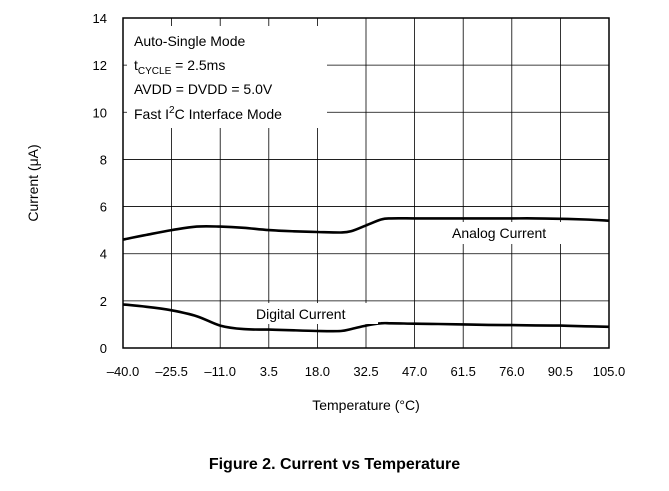  What do you see at coordinates (208, 113) in the screenshot?
I see `annotation-line-4: Fast I2C Interface Mode` at bounding box center [208, 113].